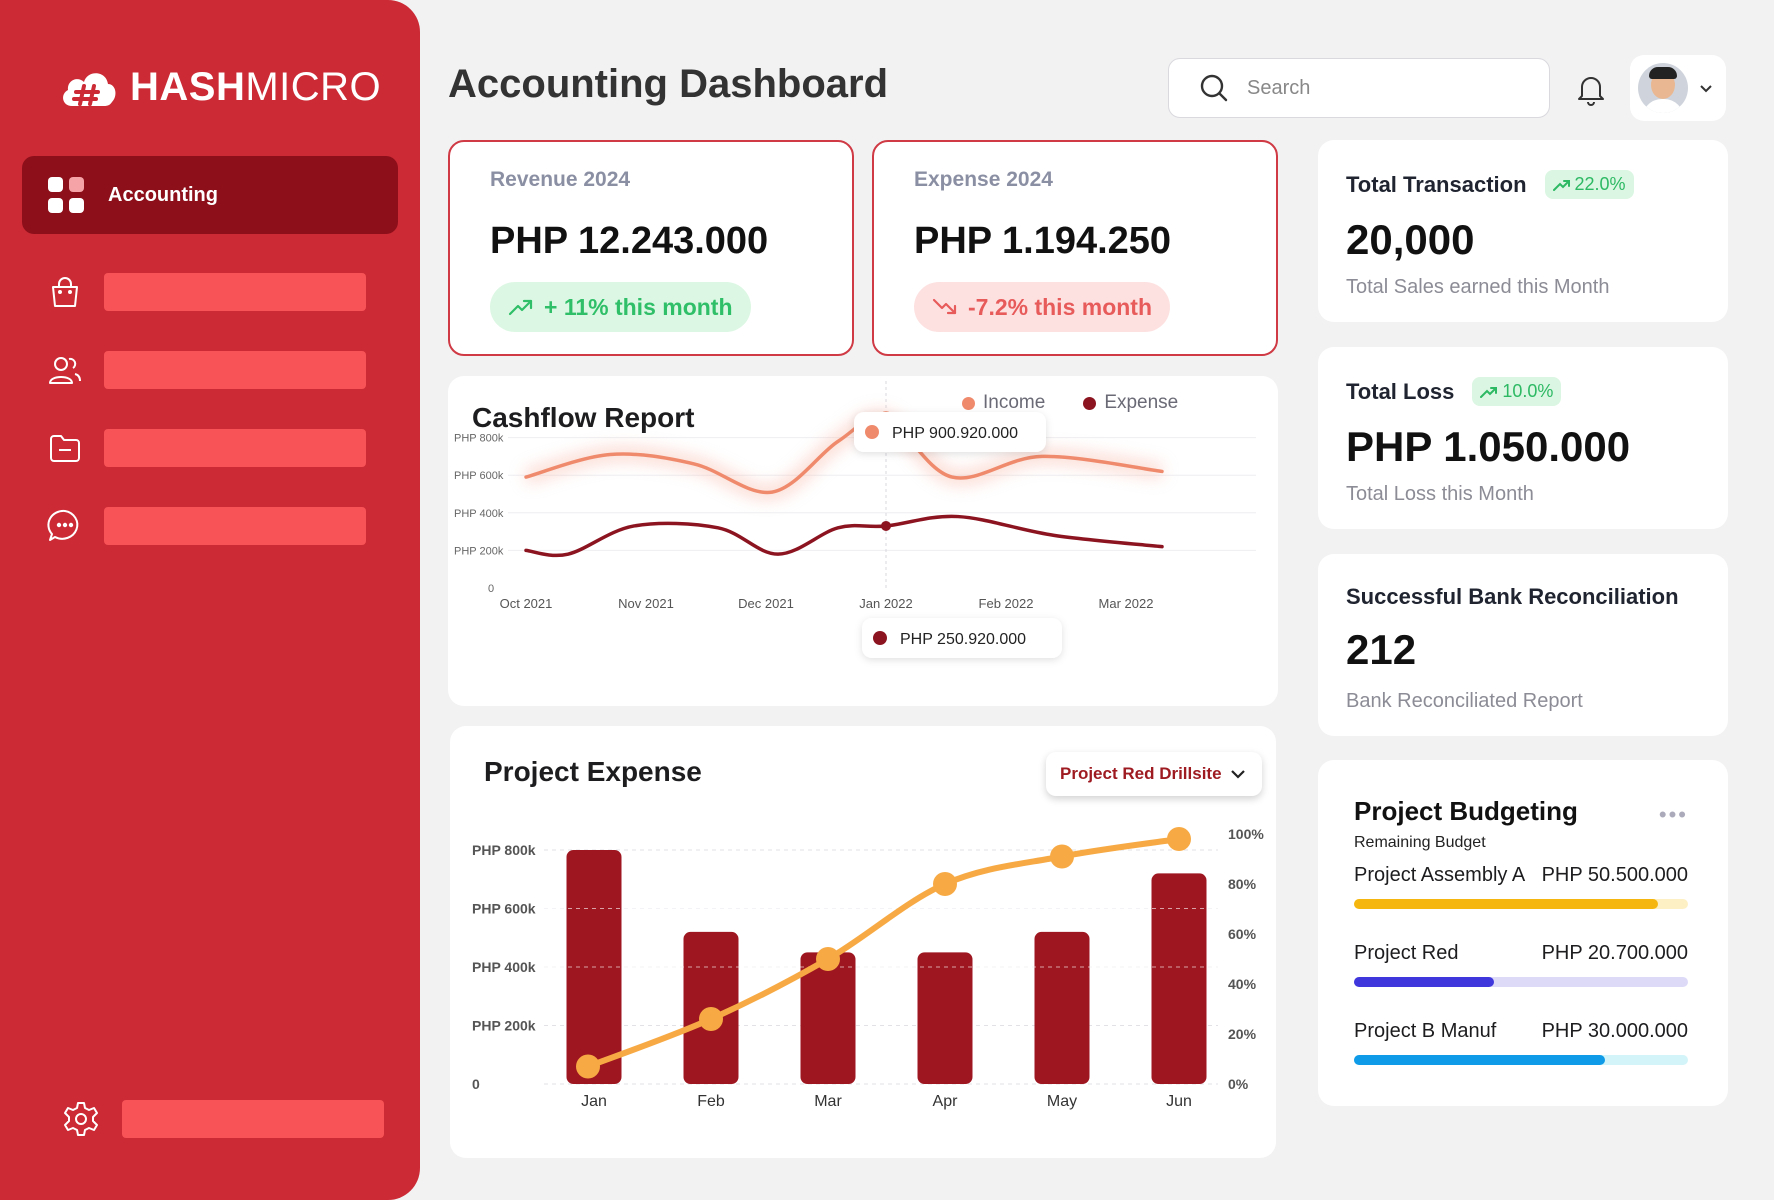  I want to click on x-tick-label: Apr, so click(946, 1101).